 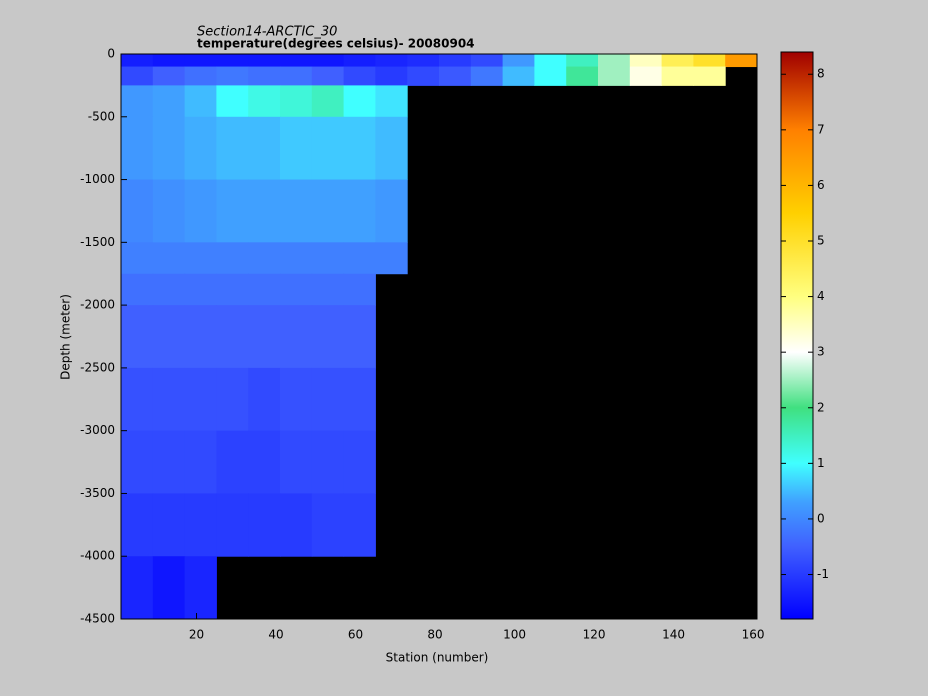 What do you see at coordinates (97, 367) in the screenshot?
I see `y-tick-label: -2500` at bounding box center [97, 367].